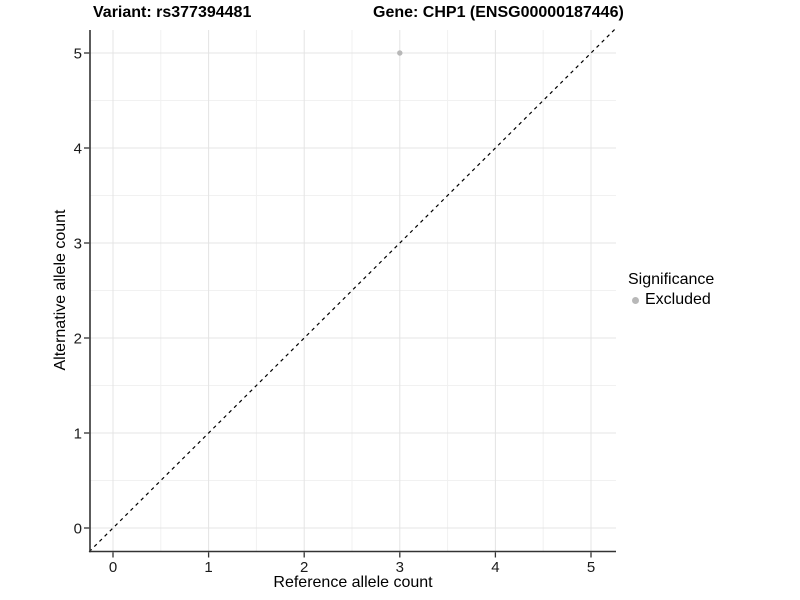 The width and height of the screenshot is (800, 600). I want to click on legend-item-excluded: Excluded, so click(671, 300).